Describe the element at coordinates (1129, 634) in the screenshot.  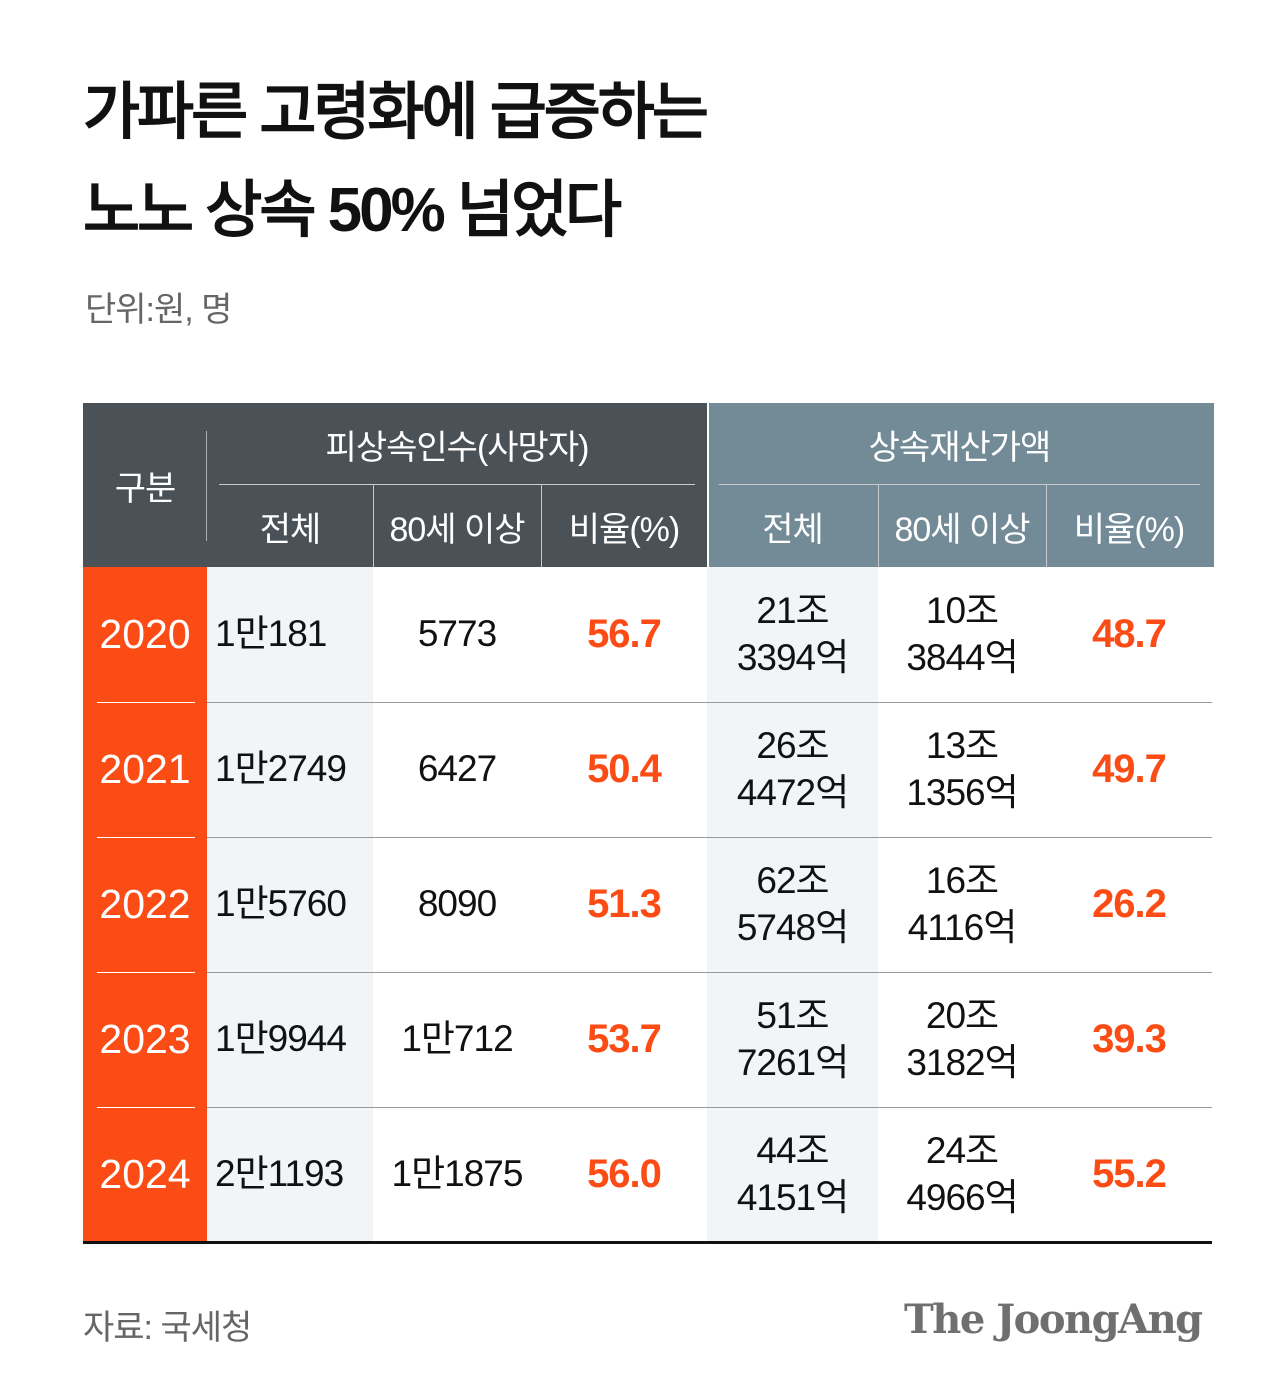
I see `ratio-value: 48.7` at that location.